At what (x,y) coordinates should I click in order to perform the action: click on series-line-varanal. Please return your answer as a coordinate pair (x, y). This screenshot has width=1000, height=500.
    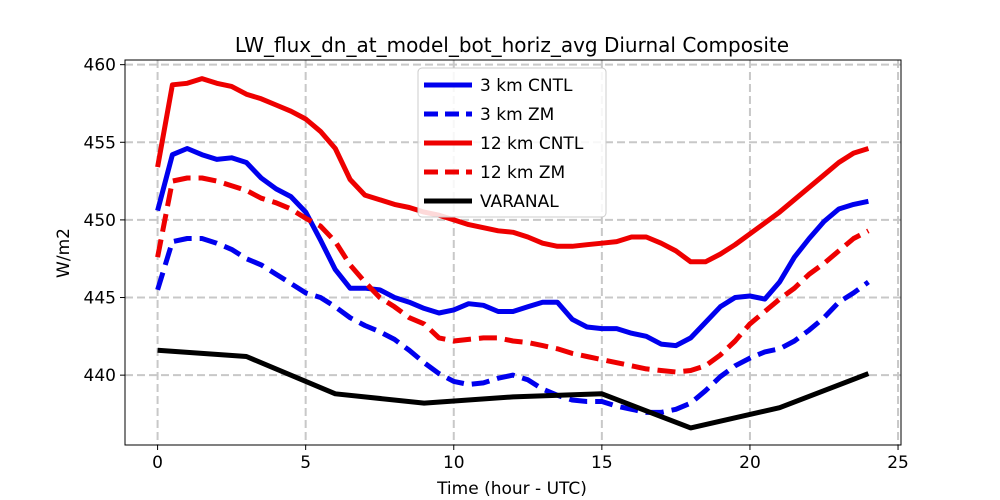
    Looking at the image, I should click on (513, 389).